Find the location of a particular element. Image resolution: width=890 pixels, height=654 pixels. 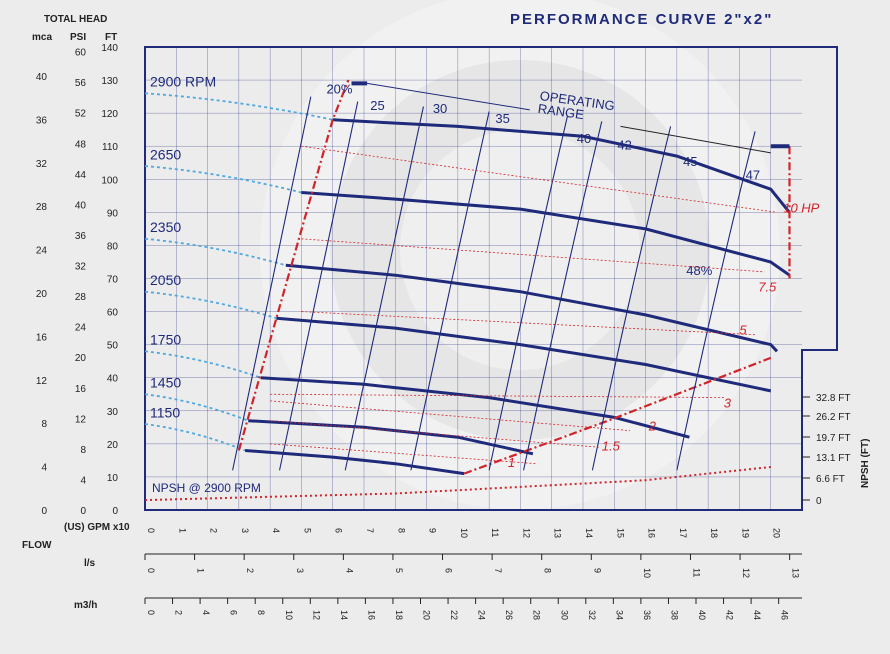

ft-tick: 30 is located at coordinates (113, 412).